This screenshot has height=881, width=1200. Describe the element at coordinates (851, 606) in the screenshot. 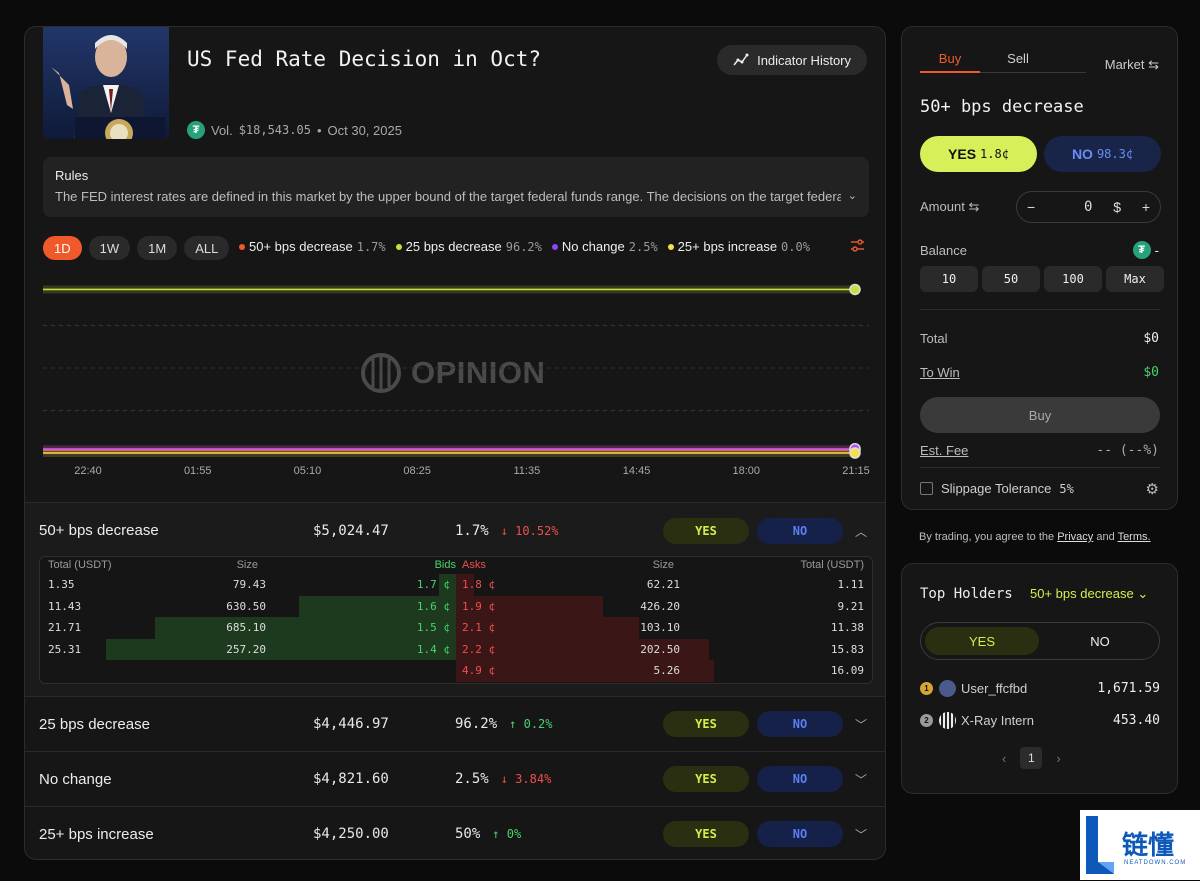

I see `ask-total: 9.21` at that location.